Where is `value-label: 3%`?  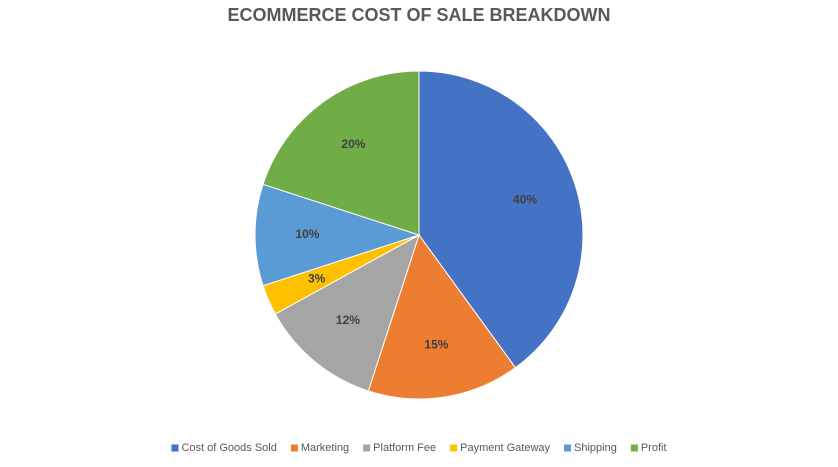
value-label: 3% is located at coordinates (317, 278).